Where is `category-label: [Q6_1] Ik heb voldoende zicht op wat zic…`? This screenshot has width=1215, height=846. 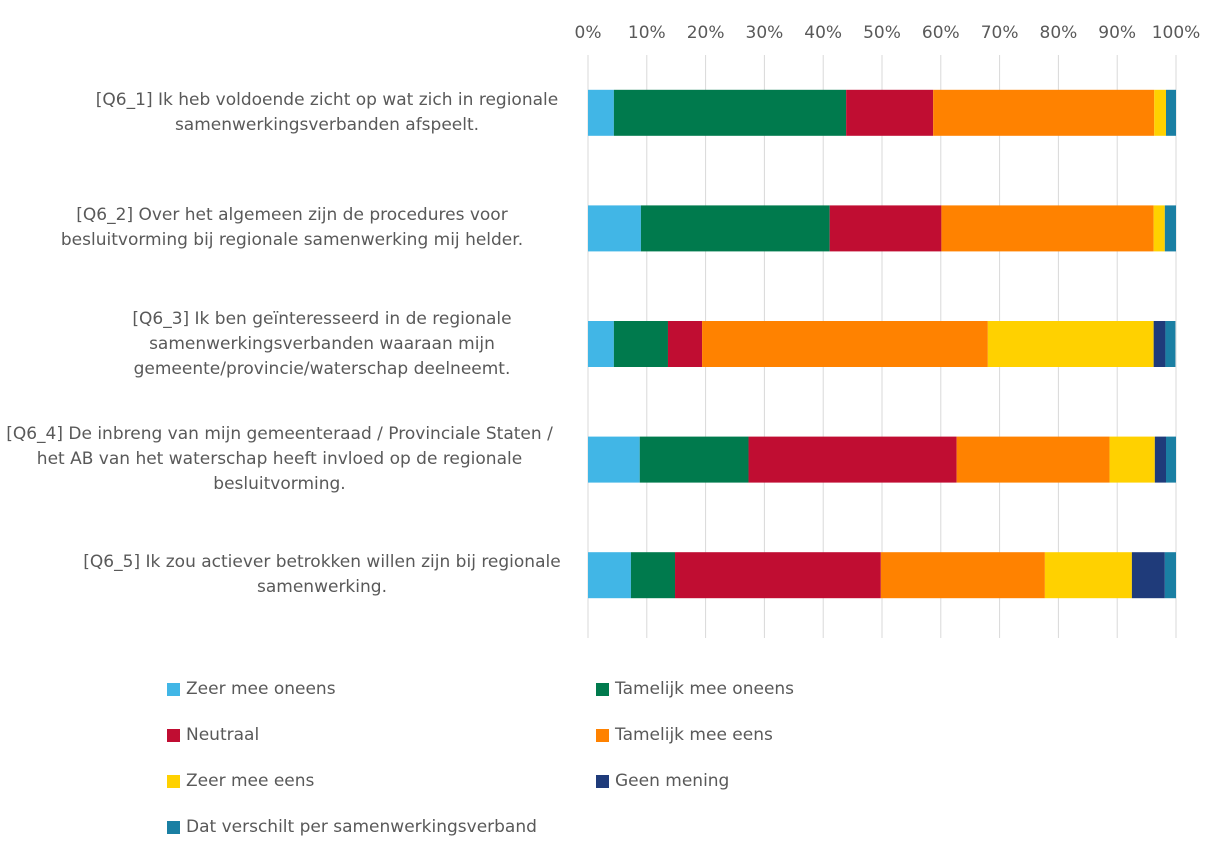 category-label: [Q6_1] Ik heb voldoende zicht op wat zic… is located at coordinates (327, 112).